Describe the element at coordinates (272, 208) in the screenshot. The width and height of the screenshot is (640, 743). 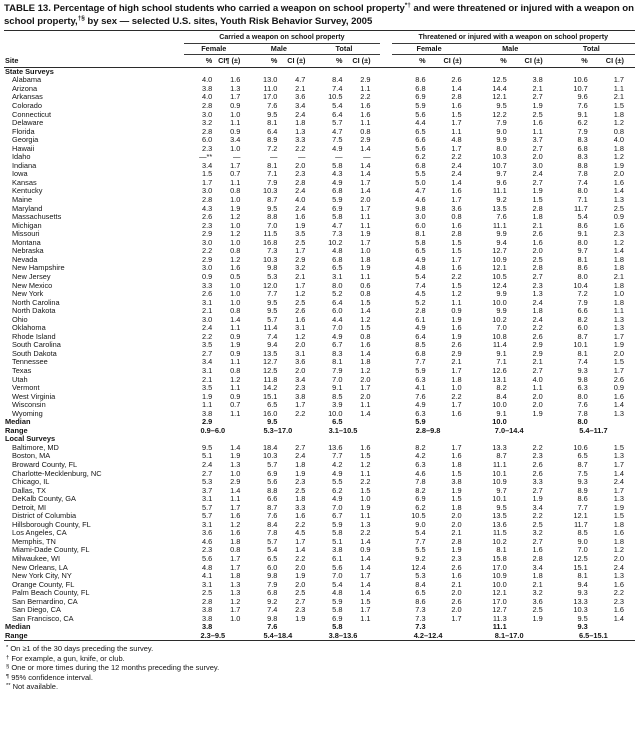
I see `percent-cell: 9.5` at that location.